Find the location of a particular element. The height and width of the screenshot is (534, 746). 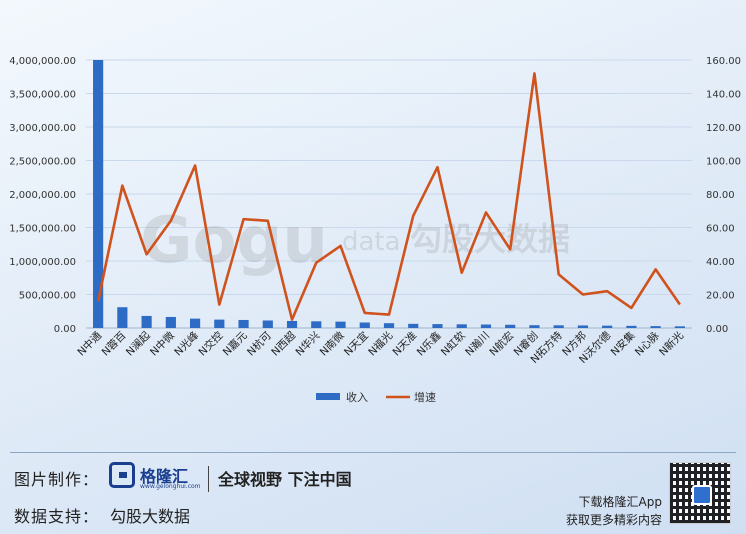

right-tick-label: 40.00 is located at coordinates (720, 262).